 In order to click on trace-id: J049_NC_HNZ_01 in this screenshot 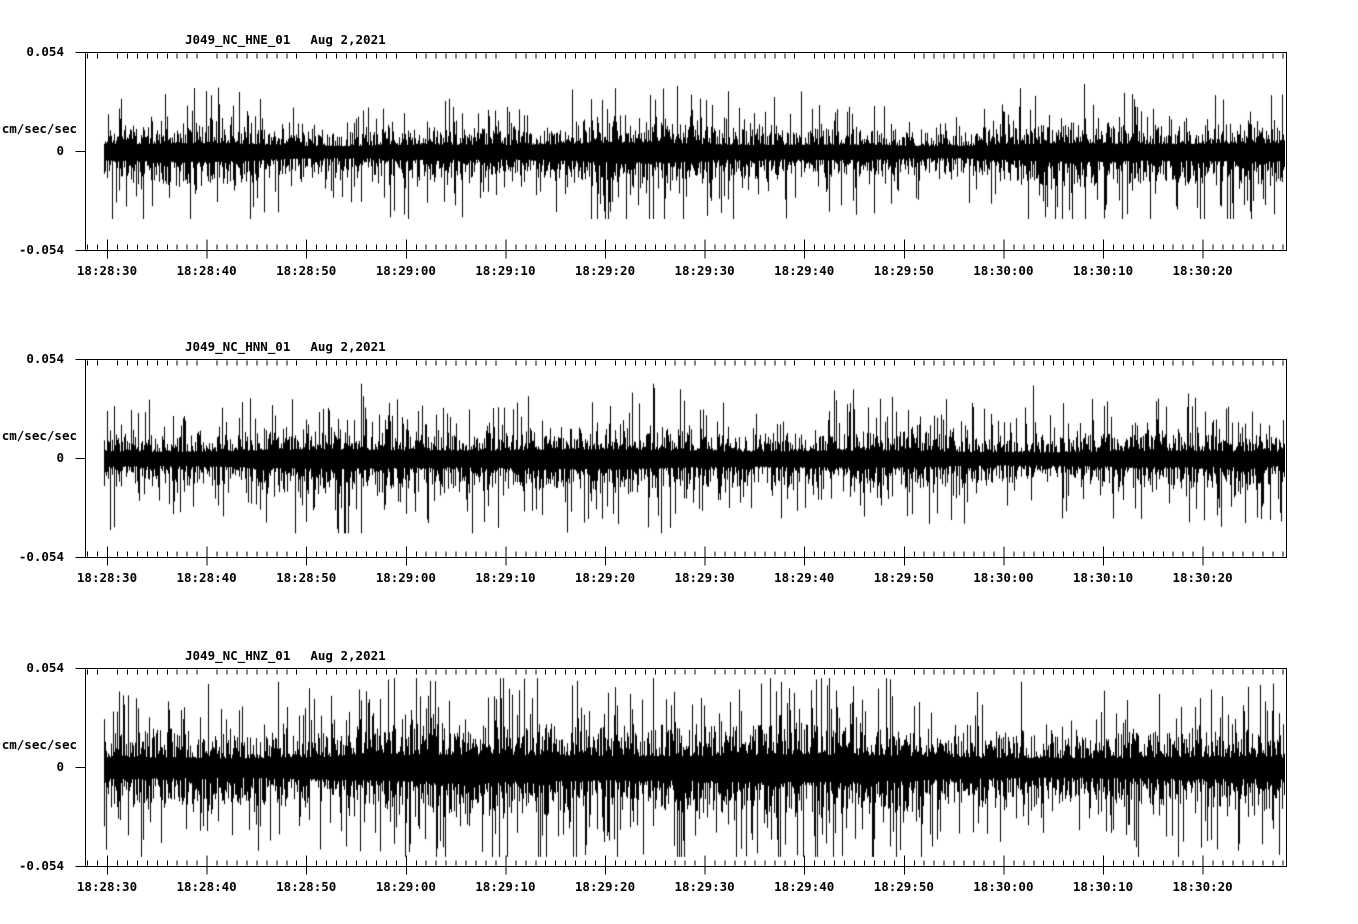, I will do `click(238, 655)`.